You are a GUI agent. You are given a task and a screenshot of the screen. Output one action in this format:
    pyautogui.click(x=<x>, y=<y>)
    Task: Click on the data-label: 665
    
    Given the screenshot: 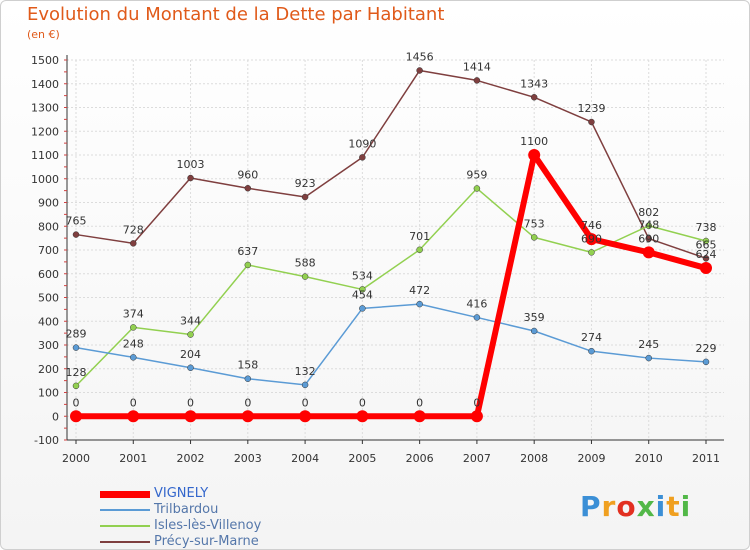 What is the action you would take?
    pyautogui.click(x=706, y=244)
    